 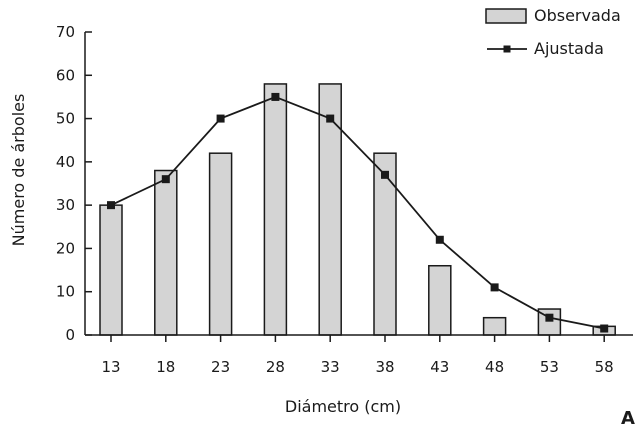 I want to click on legend-bar-swatch, so click(x=506, y=16).